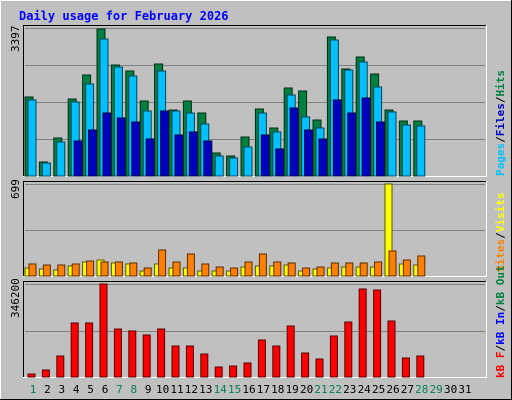 The image size is (512, 400). I want to click on legend-sites: Sites, so click(500, 255).